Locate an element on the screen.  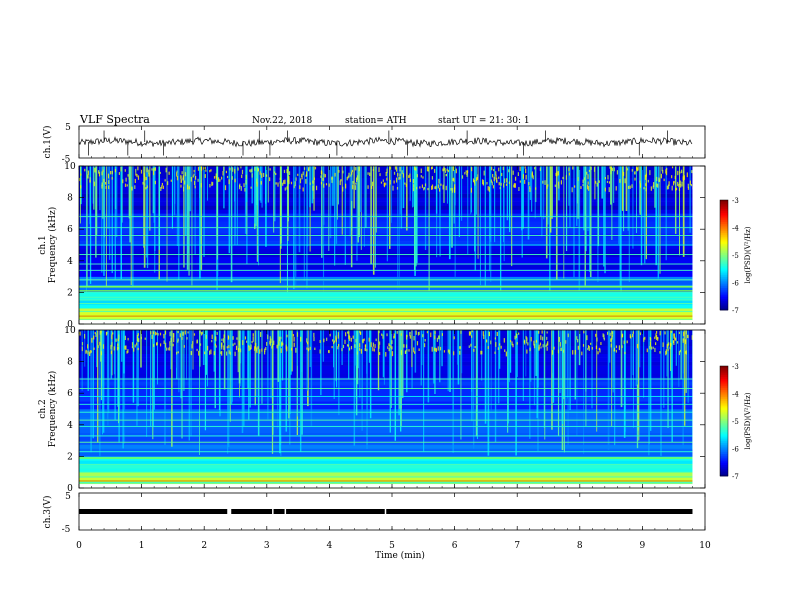
ch1-colorbar: -3 -4 -5 -6 -7 log(PSD)(V²/Hz) is located at coordinates (735, 256).